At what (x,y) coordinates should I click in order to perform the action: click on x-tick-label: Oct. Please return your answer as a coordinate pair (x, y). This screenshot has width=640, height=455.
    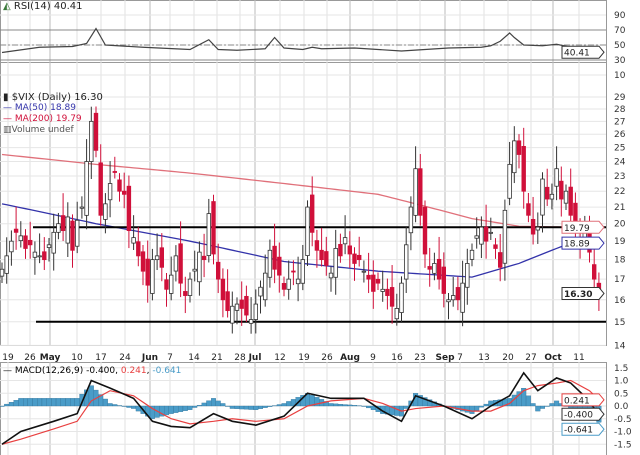
    Looking at the image, I should click on (553, 358).